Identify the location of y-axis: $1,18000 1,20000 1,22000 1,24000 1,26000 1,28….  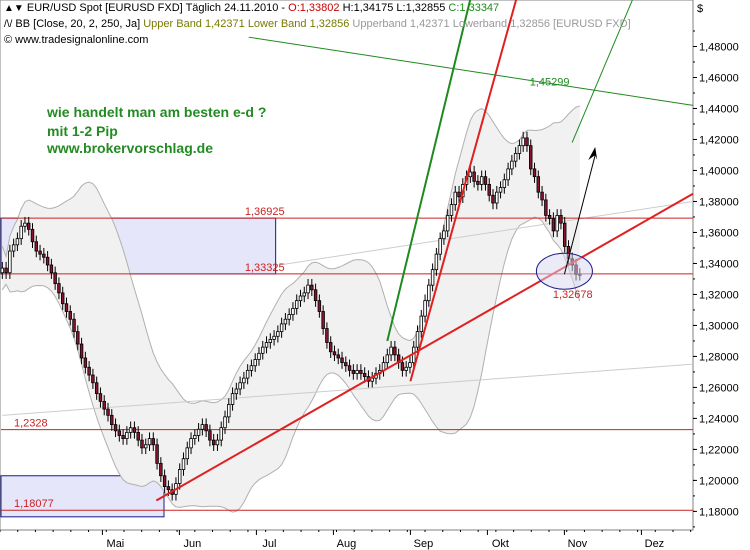
(716, 265).